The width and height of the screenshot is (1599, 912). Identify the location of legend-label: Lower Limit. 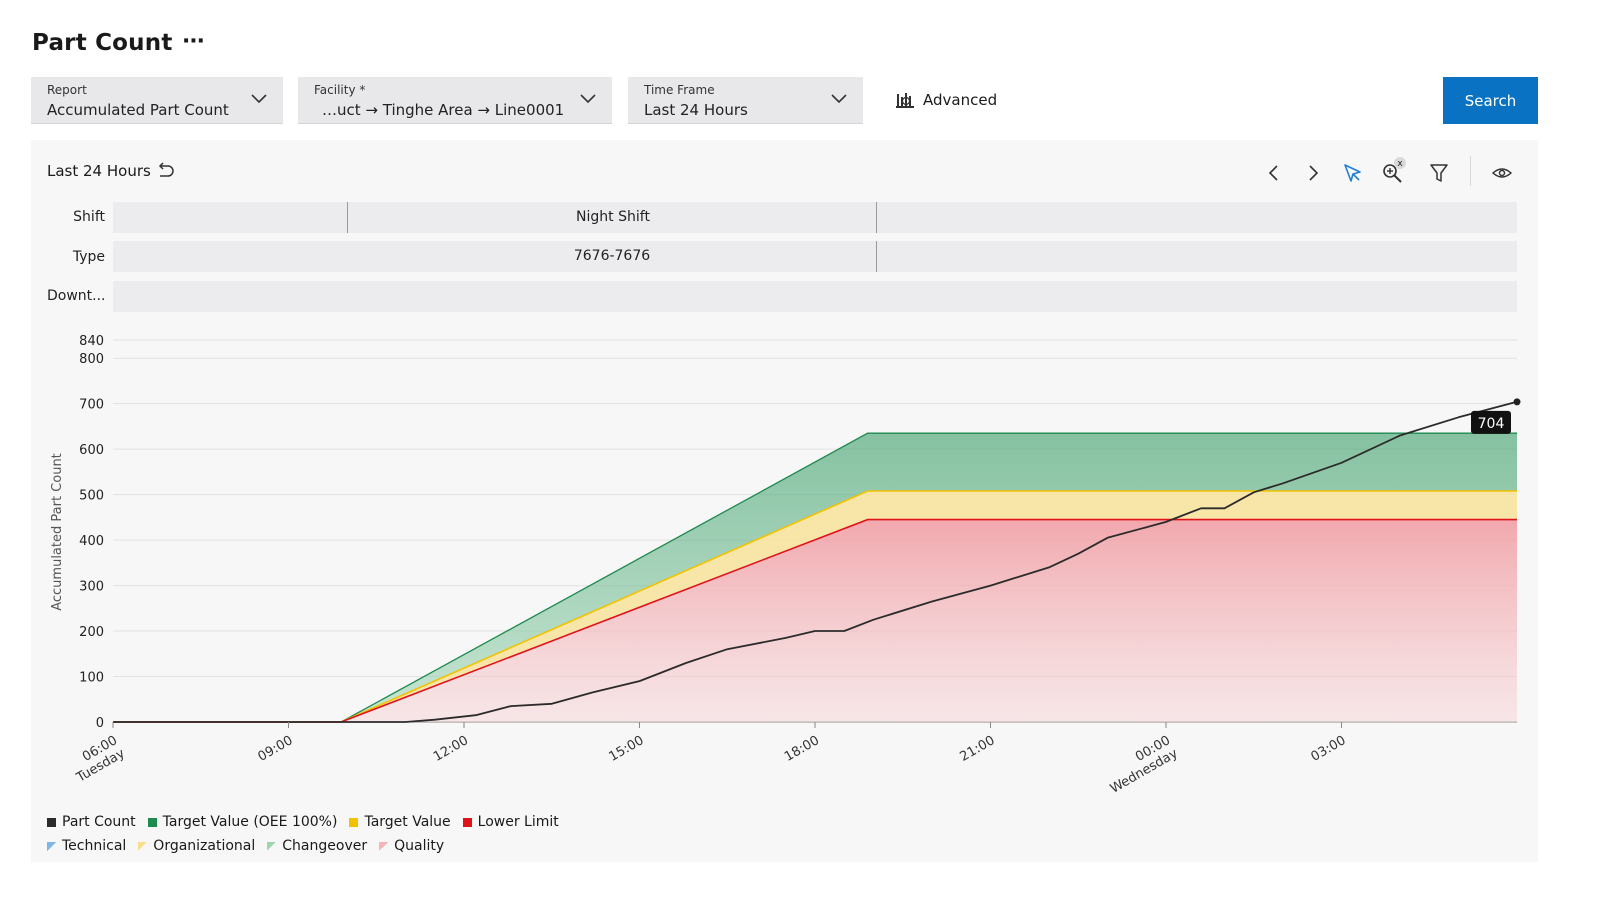
(518, 822).